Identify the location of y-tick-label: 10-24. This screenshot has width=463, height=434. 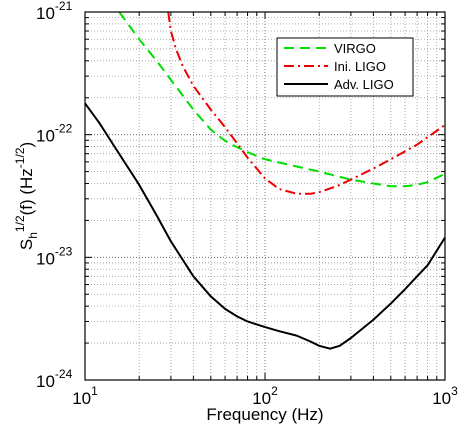
(54, 379).